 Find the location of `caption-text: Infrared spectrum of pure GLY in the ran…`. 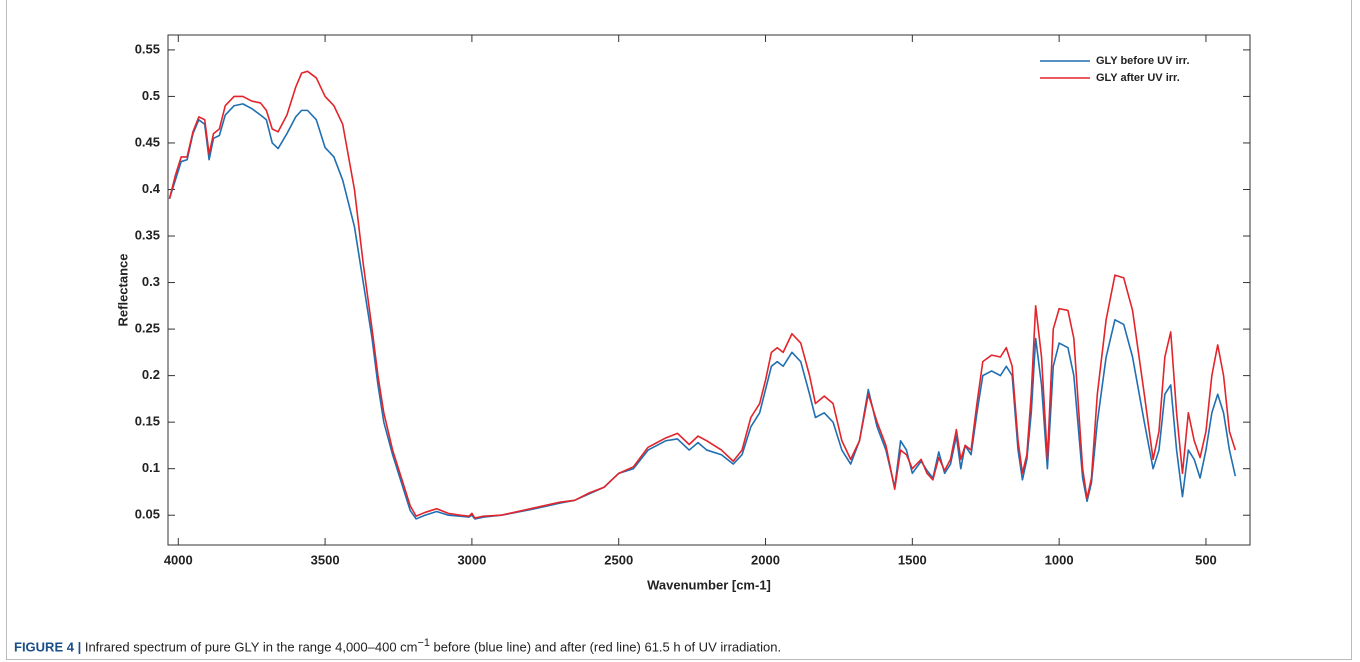

caption-text: Infrared spectrum of pure GLY in the ran… is located at coordinates (251, 647).